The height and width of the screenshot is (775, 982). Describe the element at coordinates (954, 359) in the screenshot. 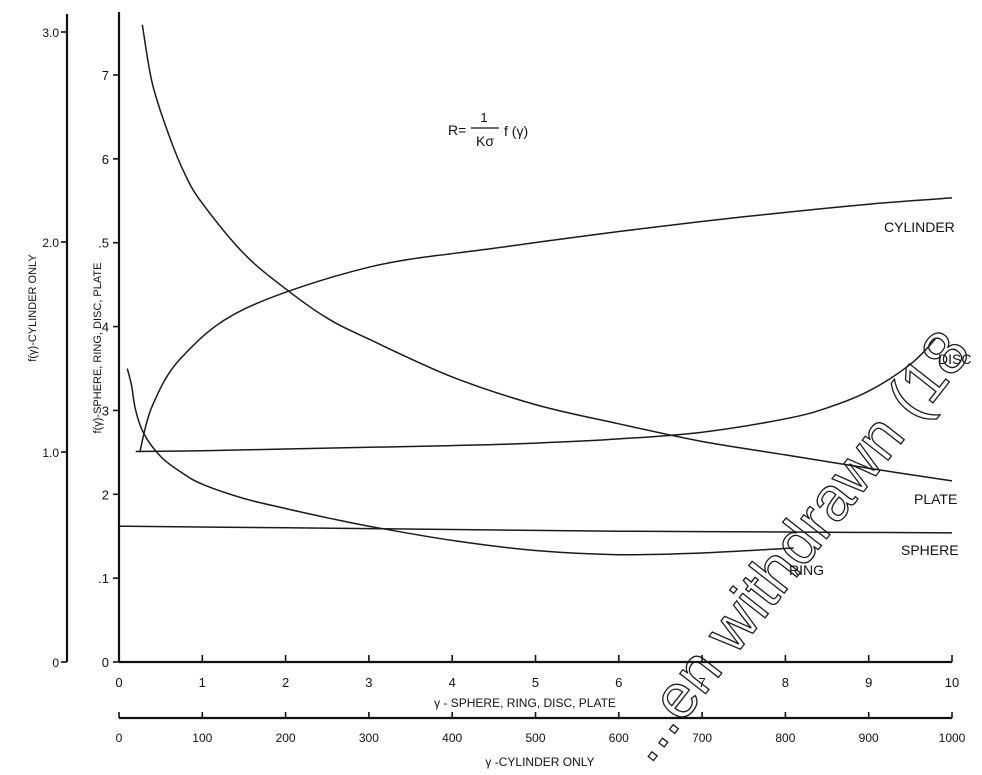

I see `series-label-disc: DISC` at that location.